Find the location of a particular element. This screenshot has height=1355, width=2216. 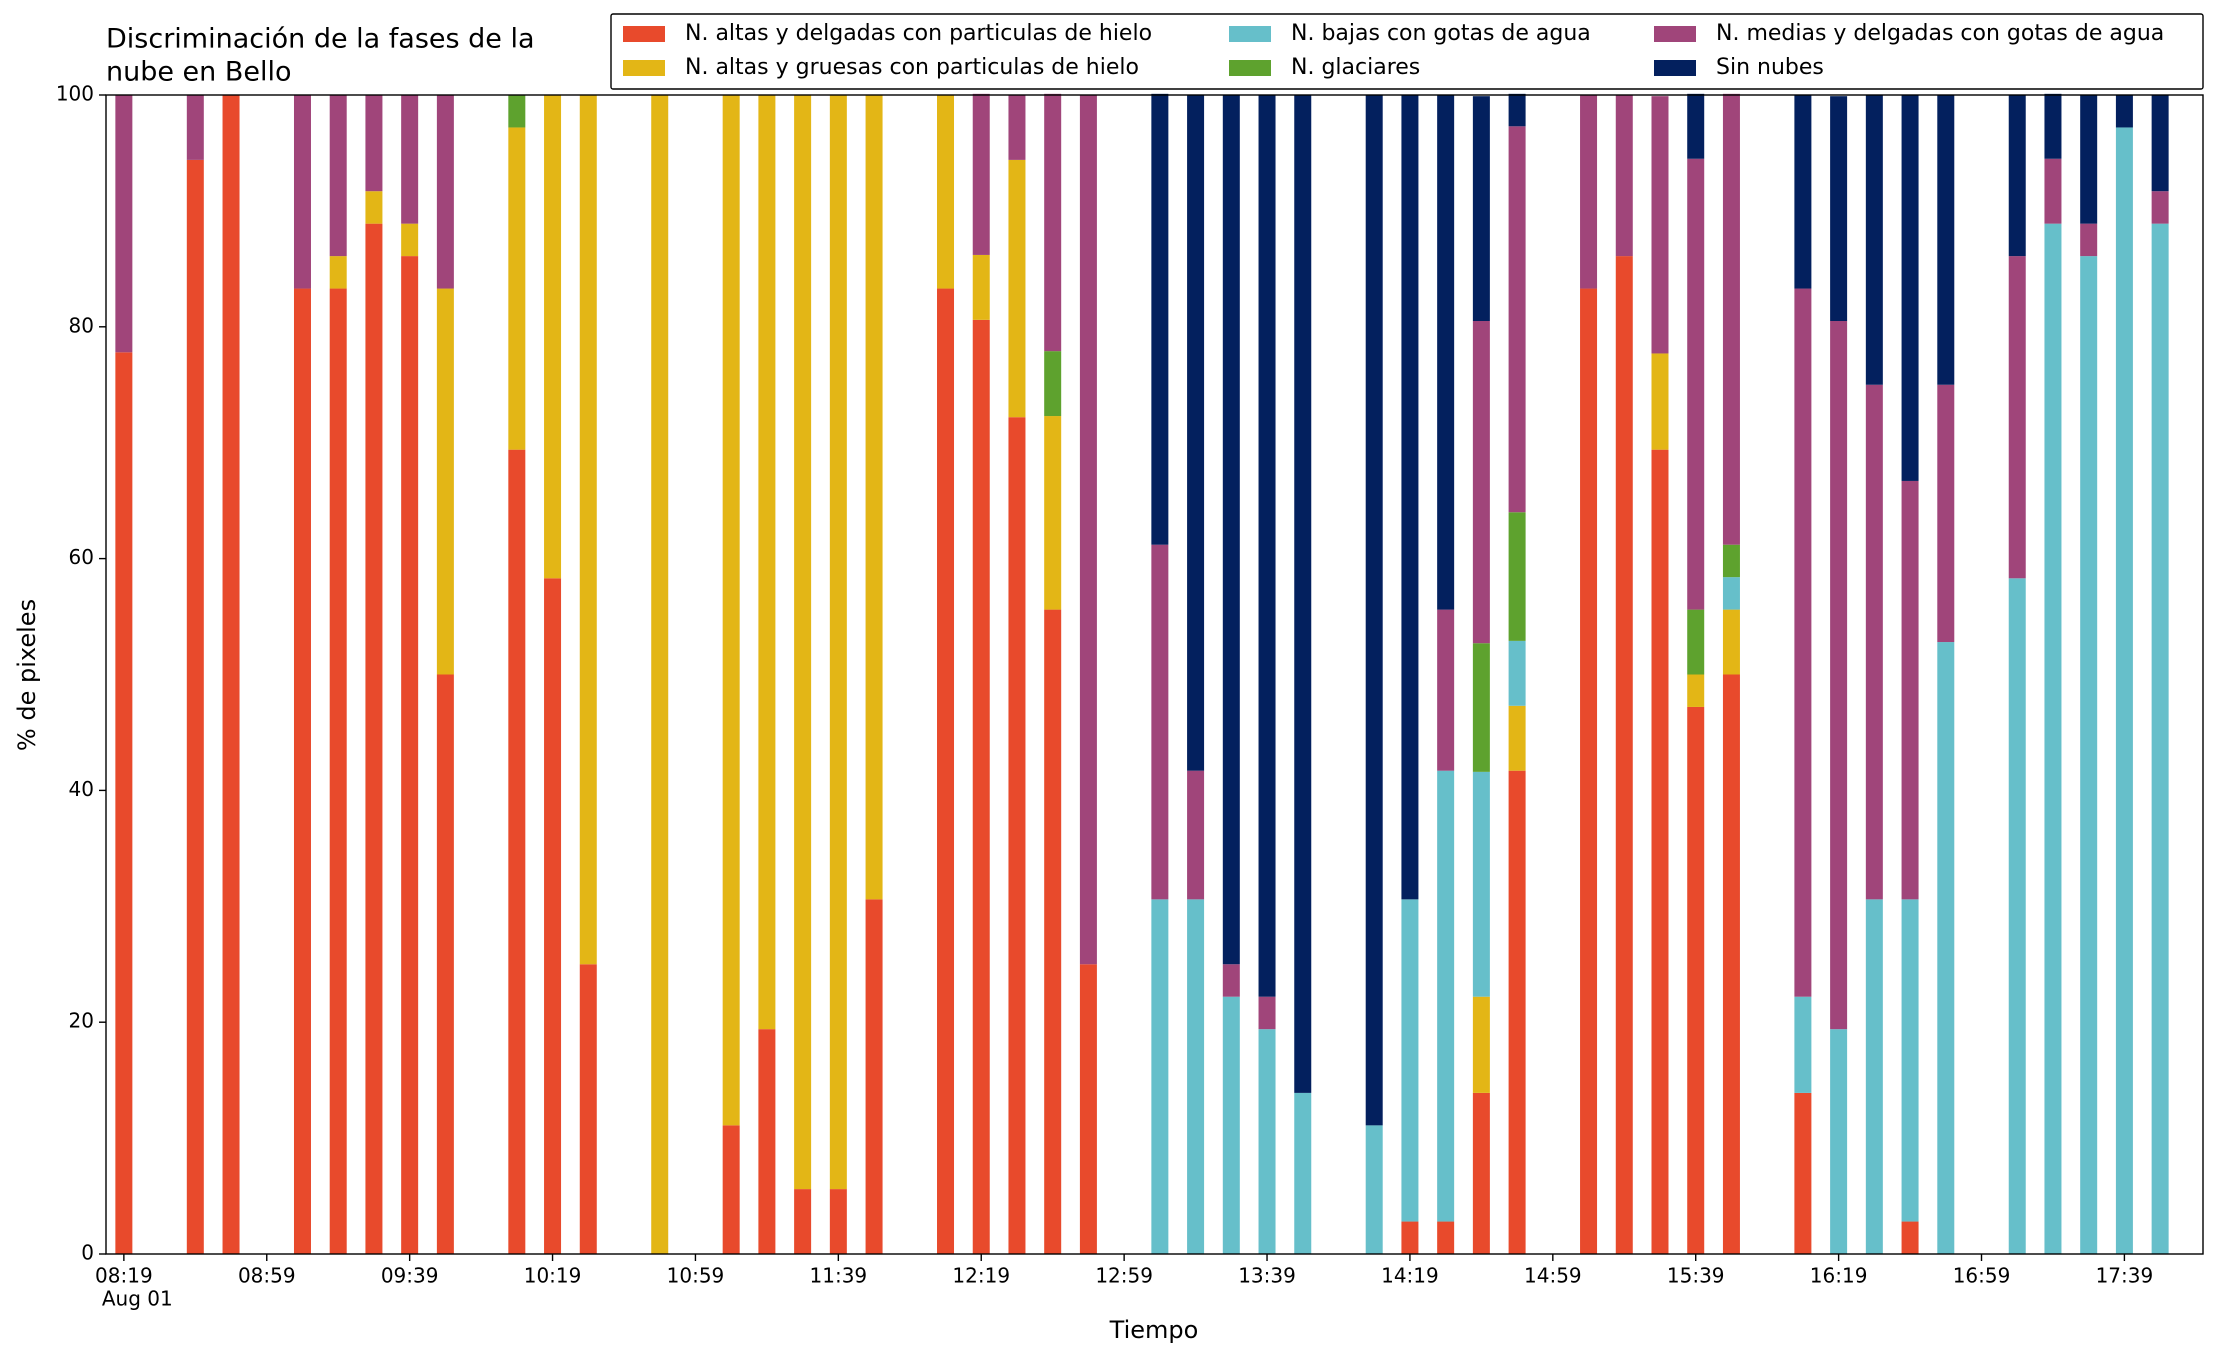

x-tick-label: 10:59 is located at coordinates (696, 1276).